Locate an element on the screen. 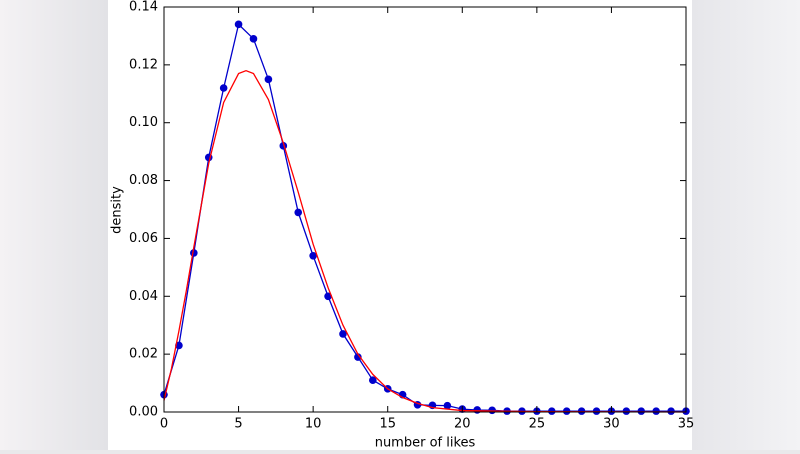 Image resolution: width=800 pixels, height=454 pixels. y-axis-label: density is located at coordinates (117, 210).